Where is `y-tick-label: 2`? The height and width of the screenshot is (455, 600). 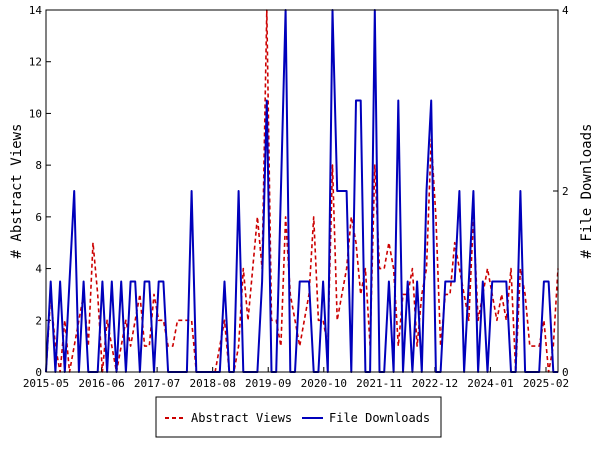
y-tick-label: 2 is located at coordinates (38, 320).